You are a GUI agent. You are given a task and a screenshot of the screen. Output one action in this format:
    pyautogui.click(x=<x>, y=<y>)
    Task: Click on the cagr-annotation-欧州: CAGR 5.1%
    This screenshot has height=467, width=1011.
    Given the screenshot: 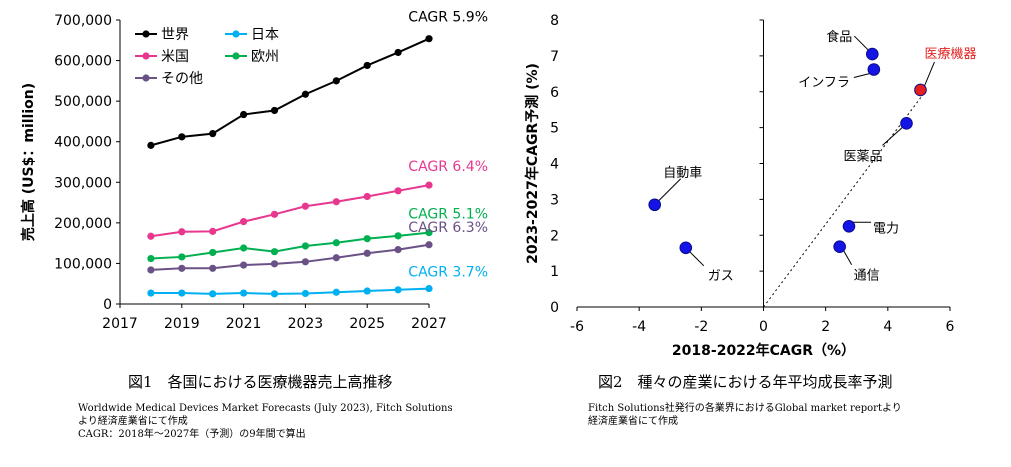 What is the action you would take?
    pyautogui.click(x=448, y=215)
    